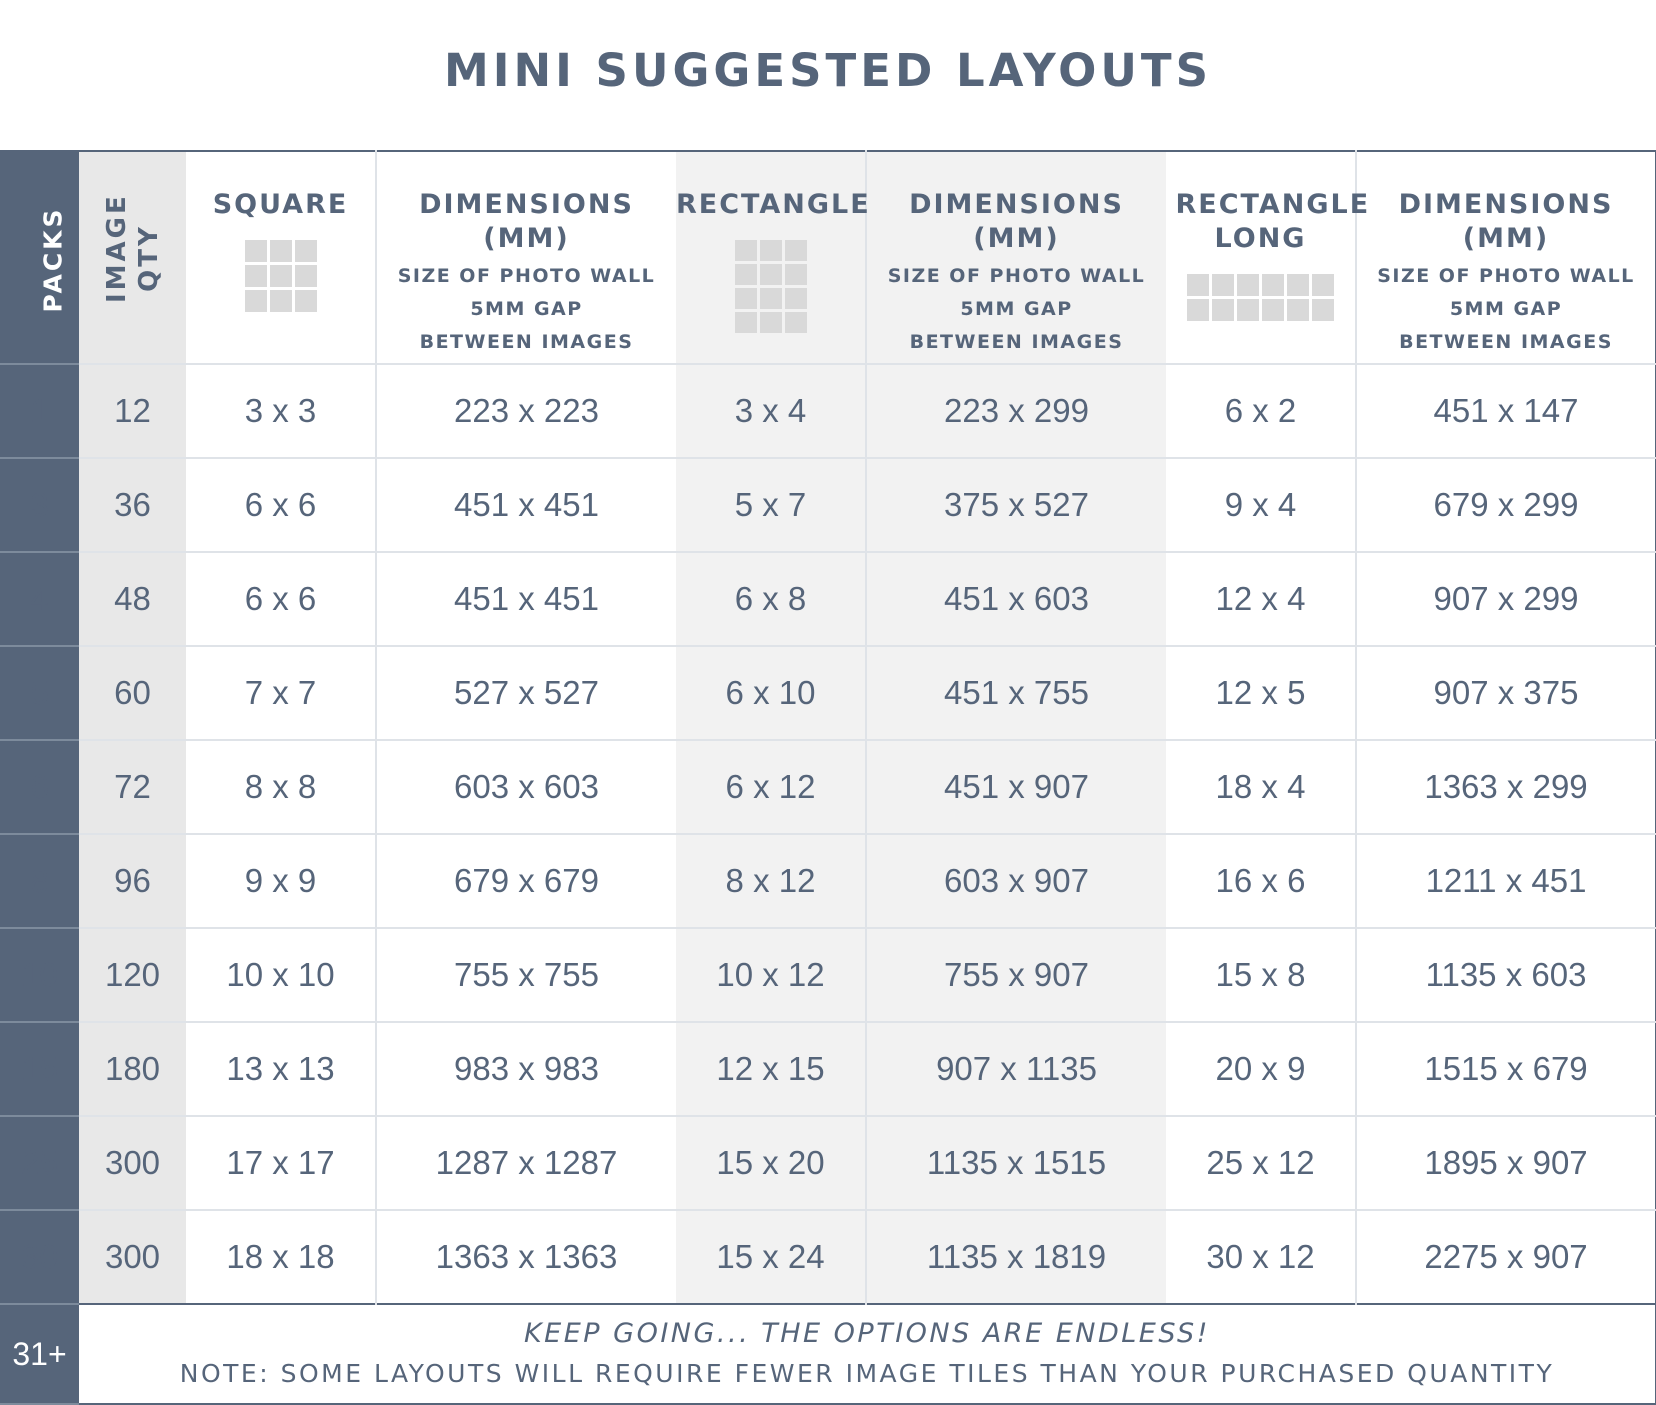  What do you see at coordinates (771, 693) in the screenshot?
I see `rectangle-layout-cell: 6 x 10` at bounding box center [771, 693].